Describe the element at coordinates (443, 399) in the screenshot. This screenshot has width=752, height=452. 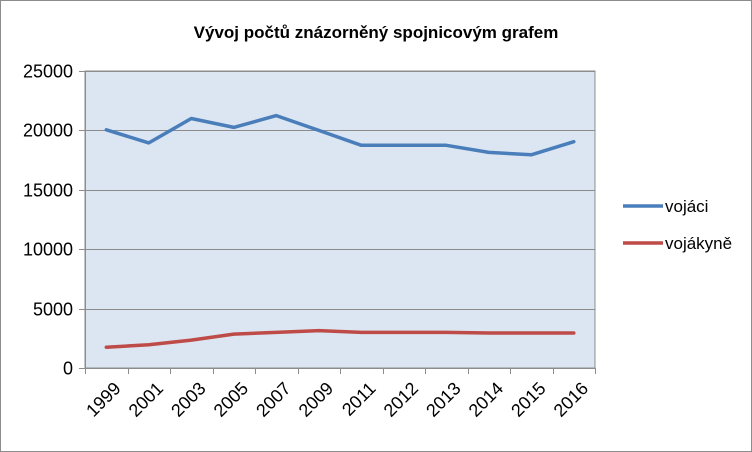
I see `x-tick-label: 2013` at that location.